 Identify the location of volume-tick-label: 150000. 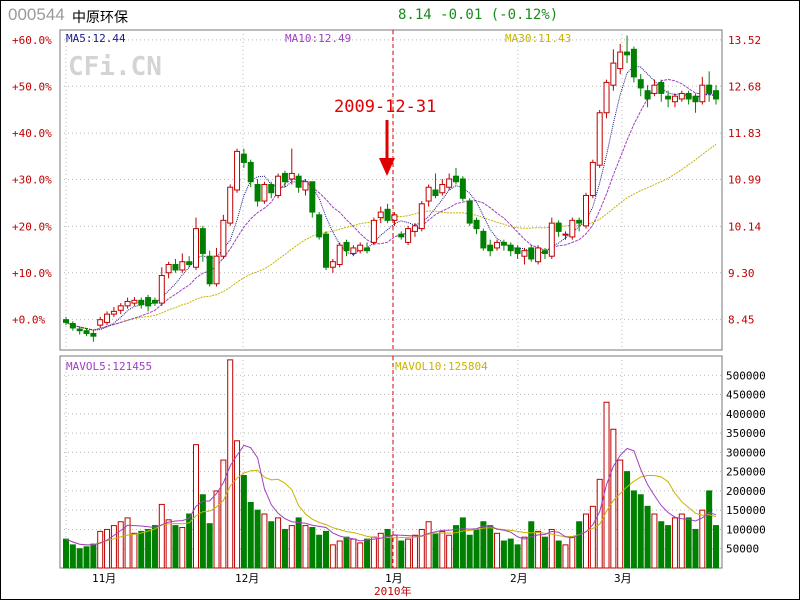
(746, 510).